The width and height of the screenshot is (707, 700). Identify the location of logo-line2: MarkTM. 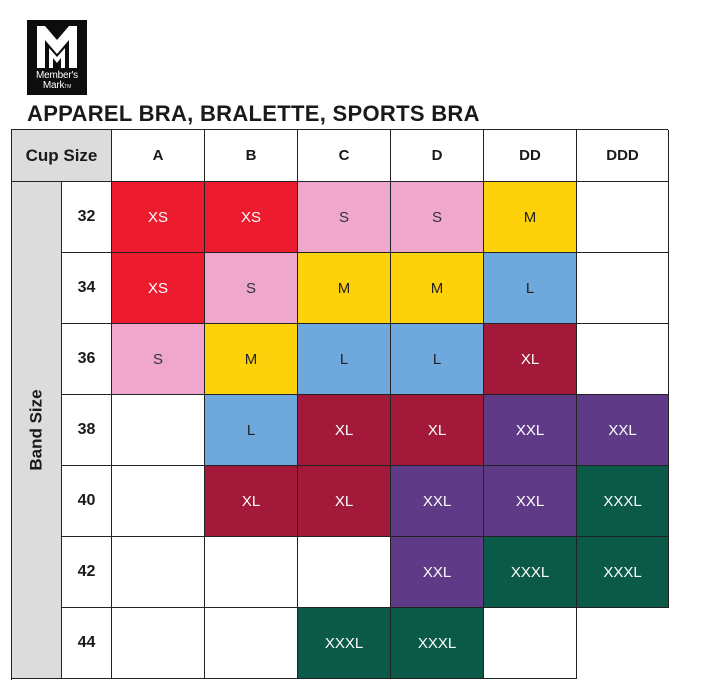
(57, 85).